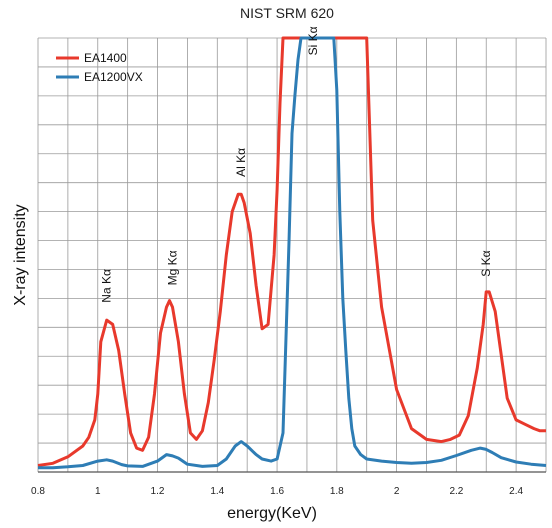 This screenshot has width=552, height=528. I want to click on x-tick-labels: 0.8 1 1.2 1.4 1.6 1.8 2 2.2 2.4, so click(277, 491).